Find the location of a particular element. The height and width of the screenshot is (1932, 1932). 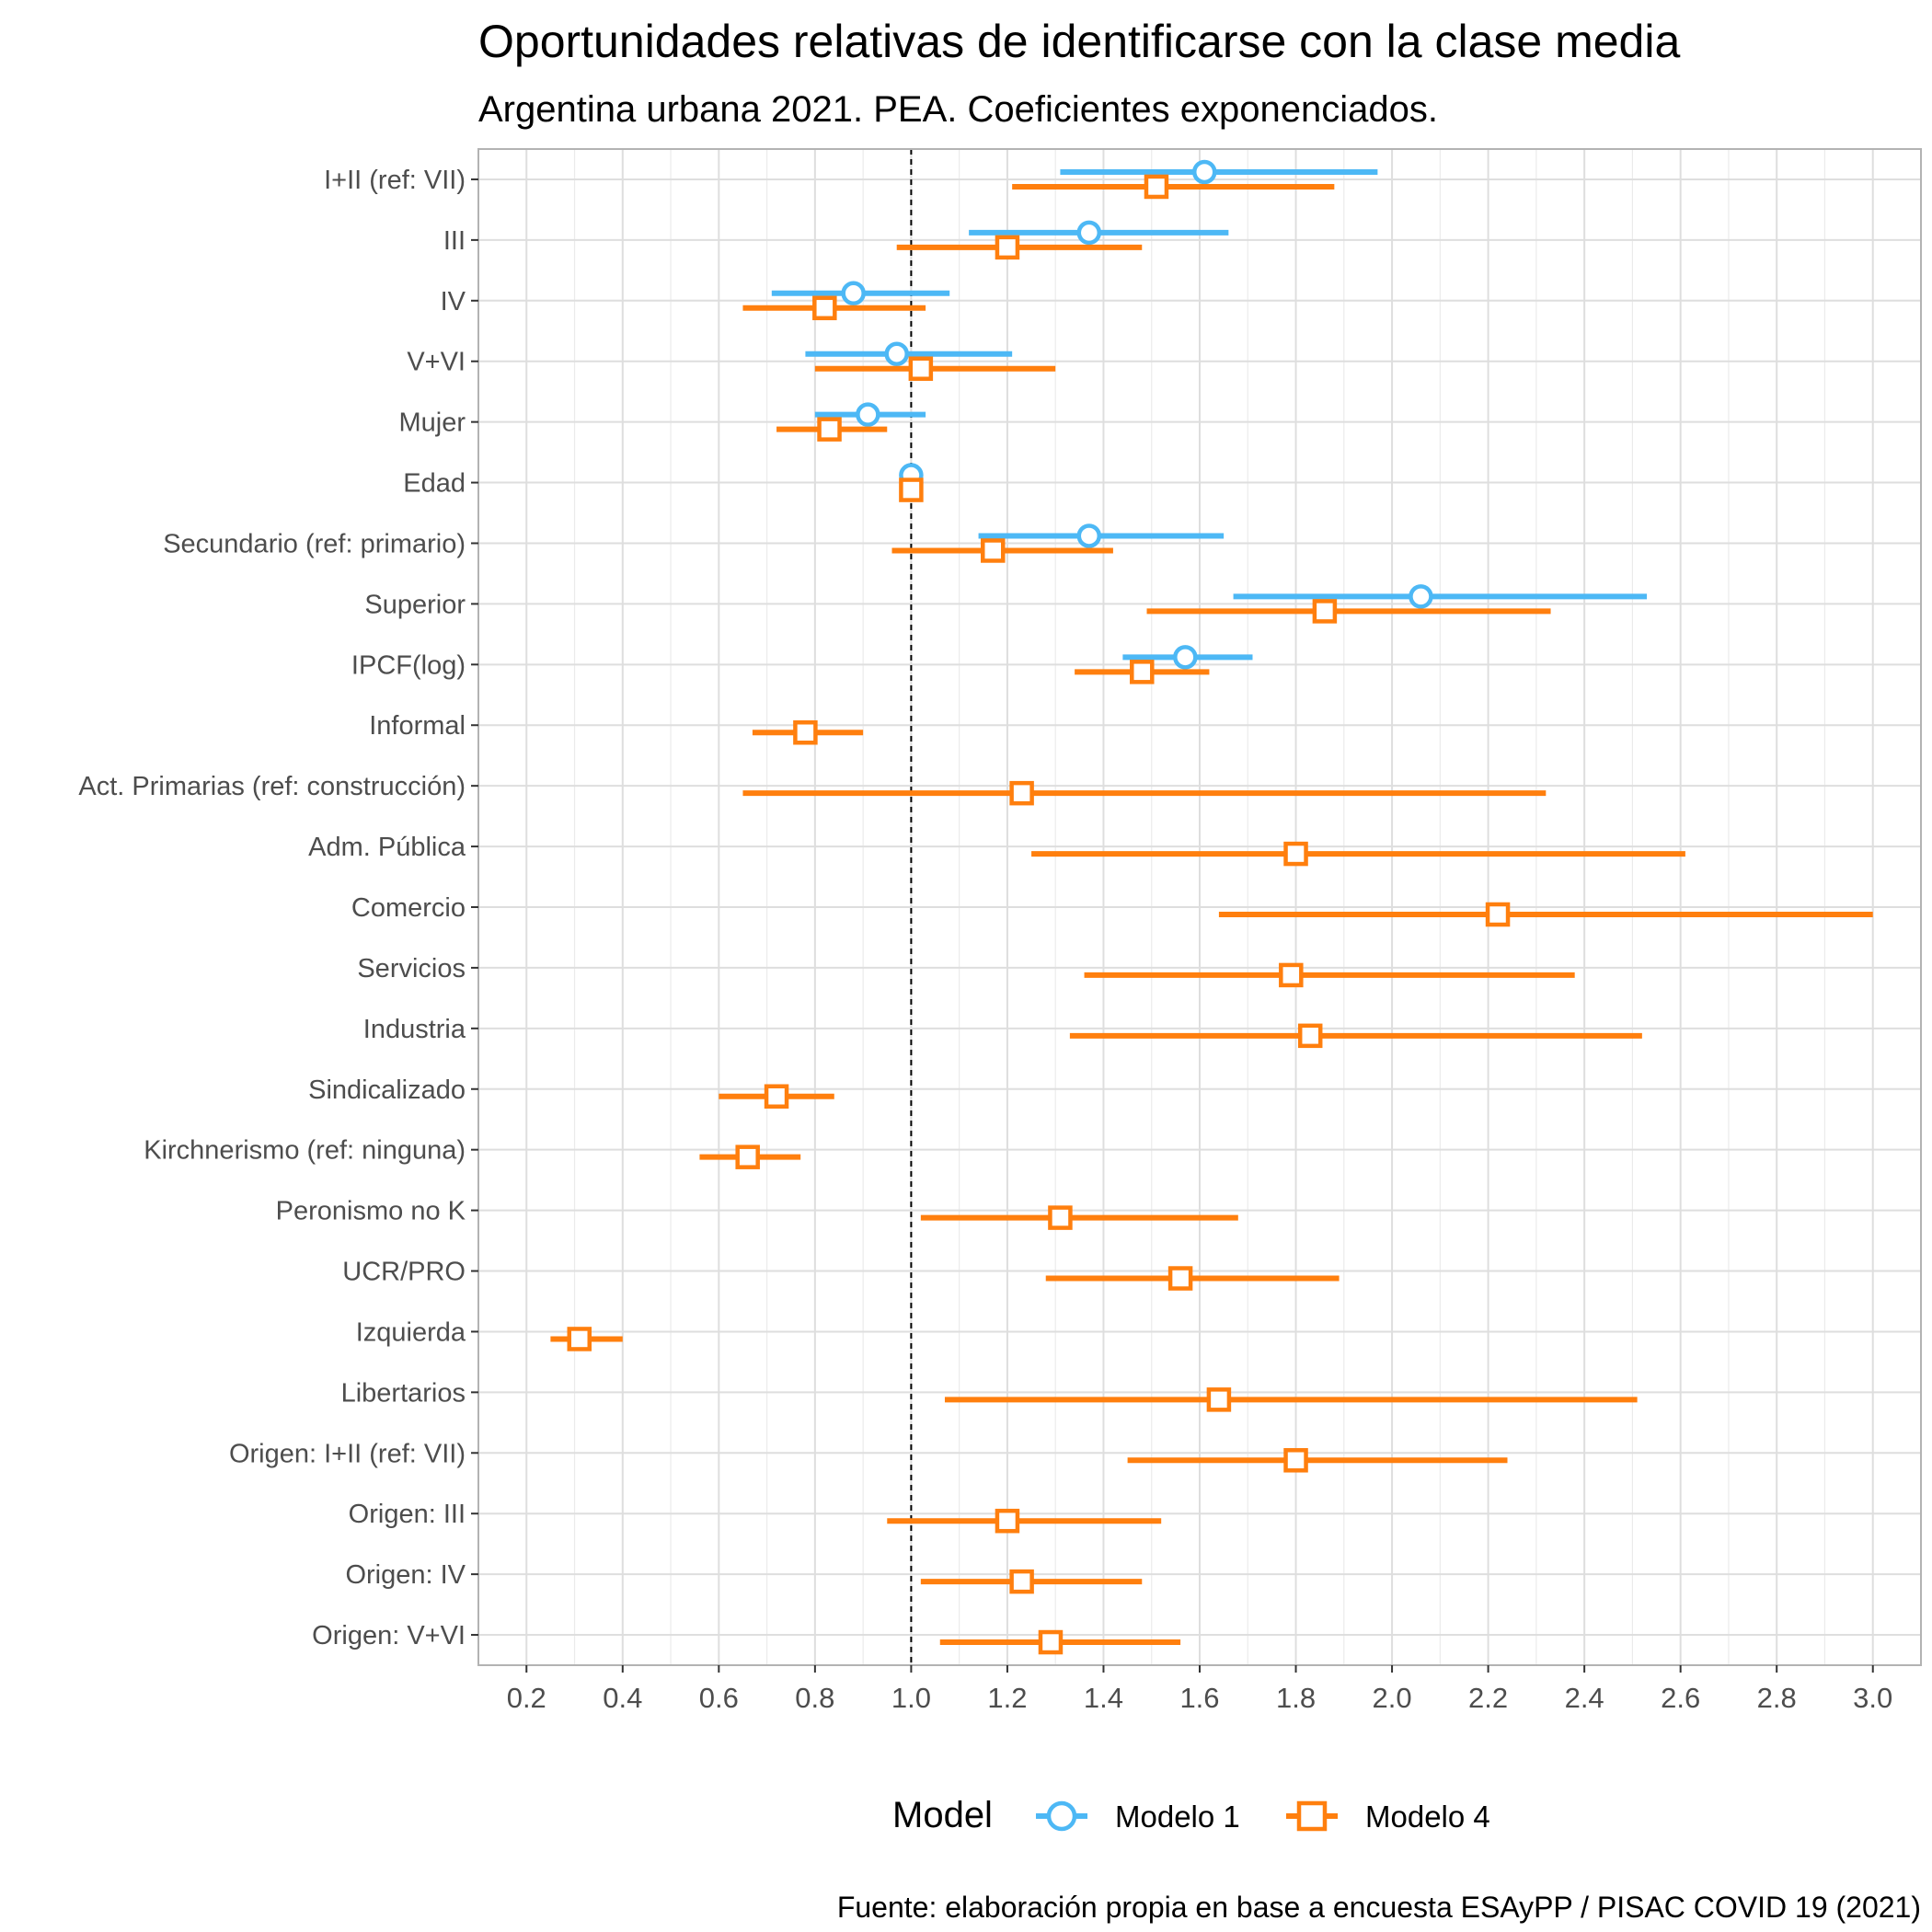

category-label: Kirchnerismo (ref: ninguna) is located at coordinates (305, 1151).